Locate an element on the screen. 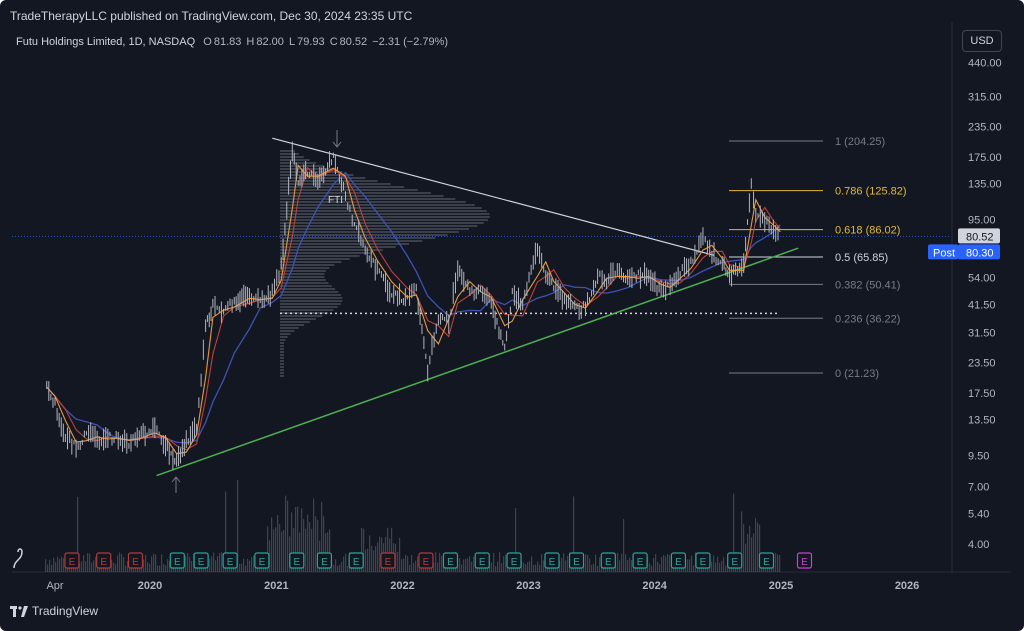 Image resolution: width=1024 pixels, height=631 pixels. post-tag is located at coordinates (943, 252).